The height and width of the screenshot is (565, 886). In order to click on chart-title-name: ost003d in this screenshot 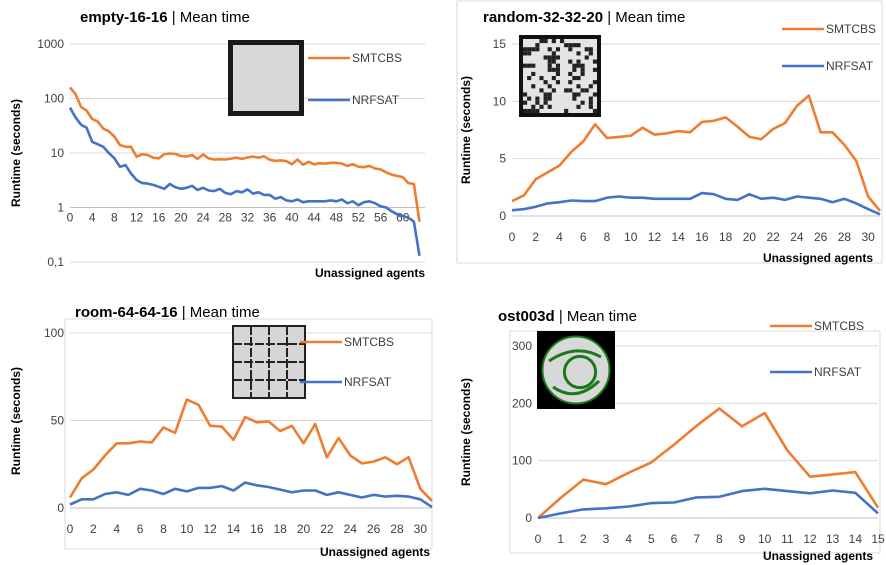, I will do `click(526, 316)`.